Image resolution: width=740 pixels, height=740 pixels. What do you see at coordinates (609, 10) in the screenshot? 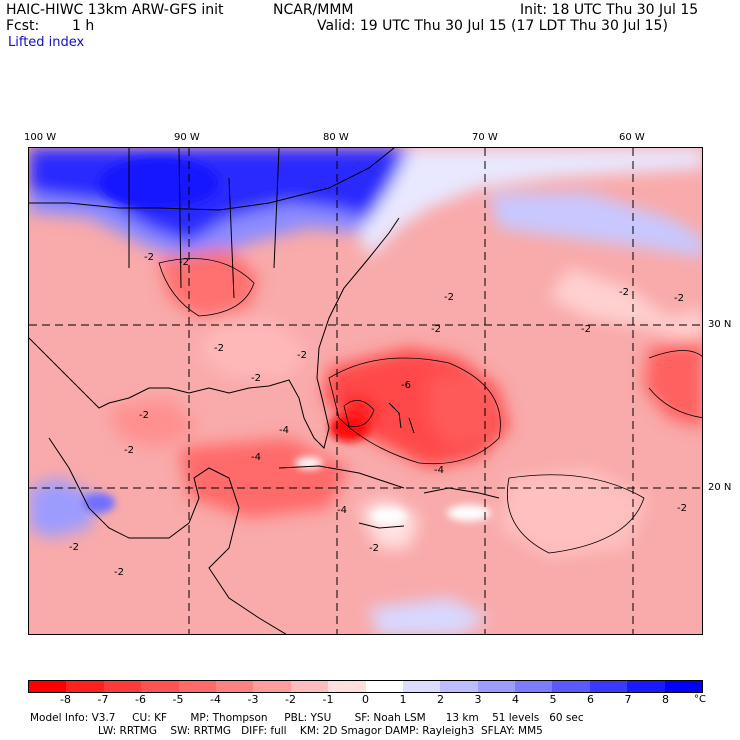
I see `init-time: Init: 18 UTC Thu 30 Jul 15` at bounding box center [609, 10].